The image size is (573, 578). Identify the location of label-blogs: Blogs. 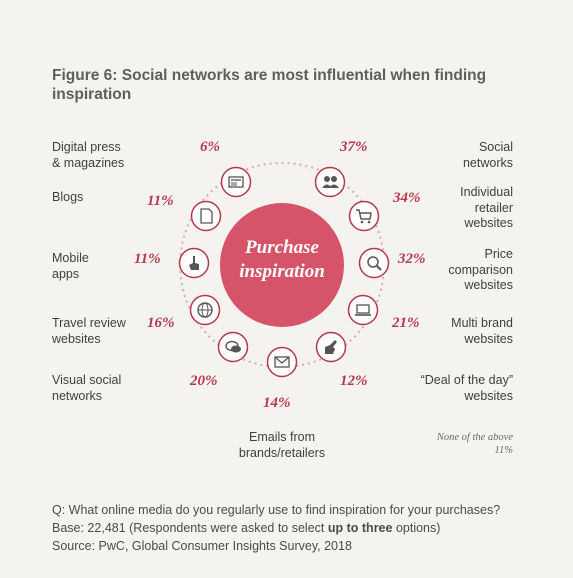
(68, 197).